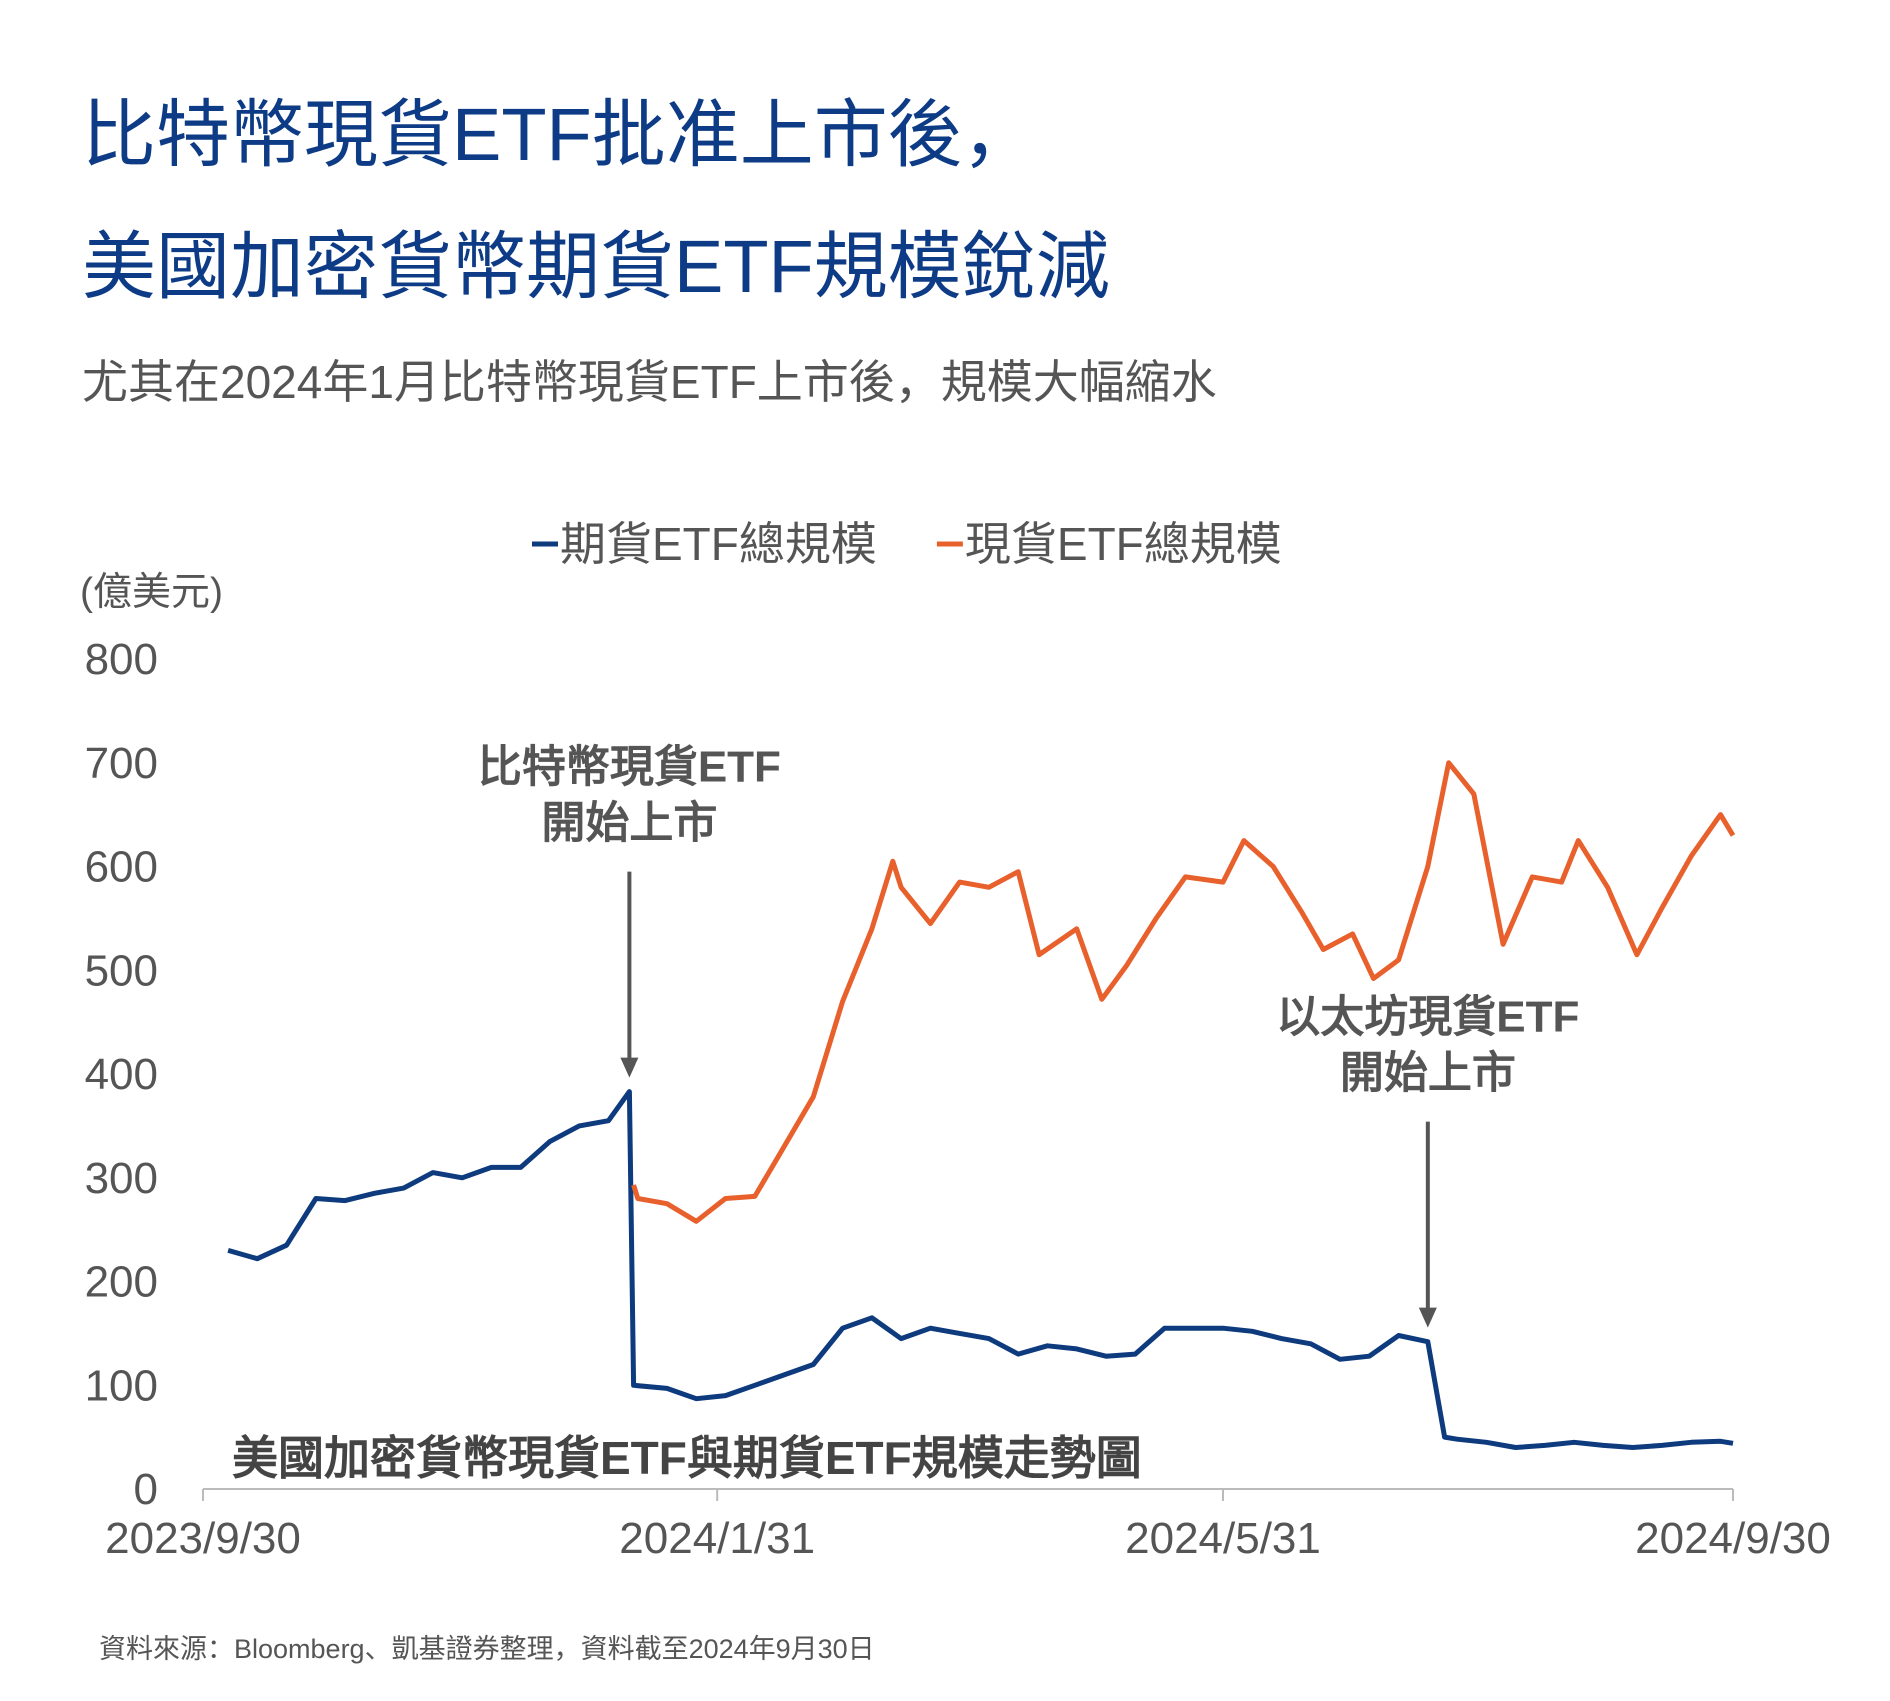  Describe the element at coordinates (121, 763) in the screenshot. I see `y-tick-label: 700` at that location.